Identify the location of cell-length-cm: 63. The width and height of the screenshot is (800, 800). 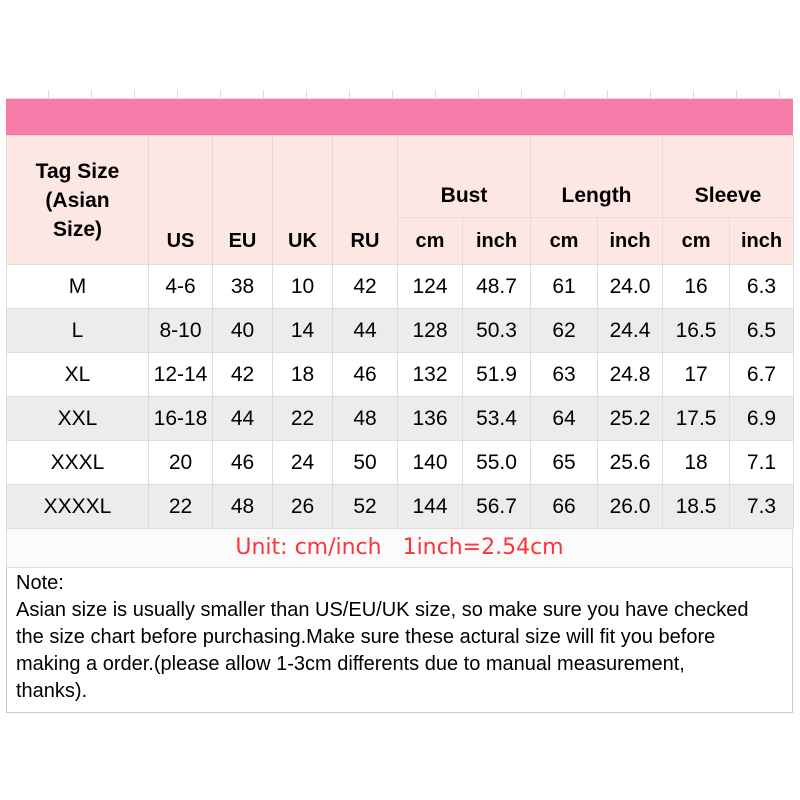
(564, 374).